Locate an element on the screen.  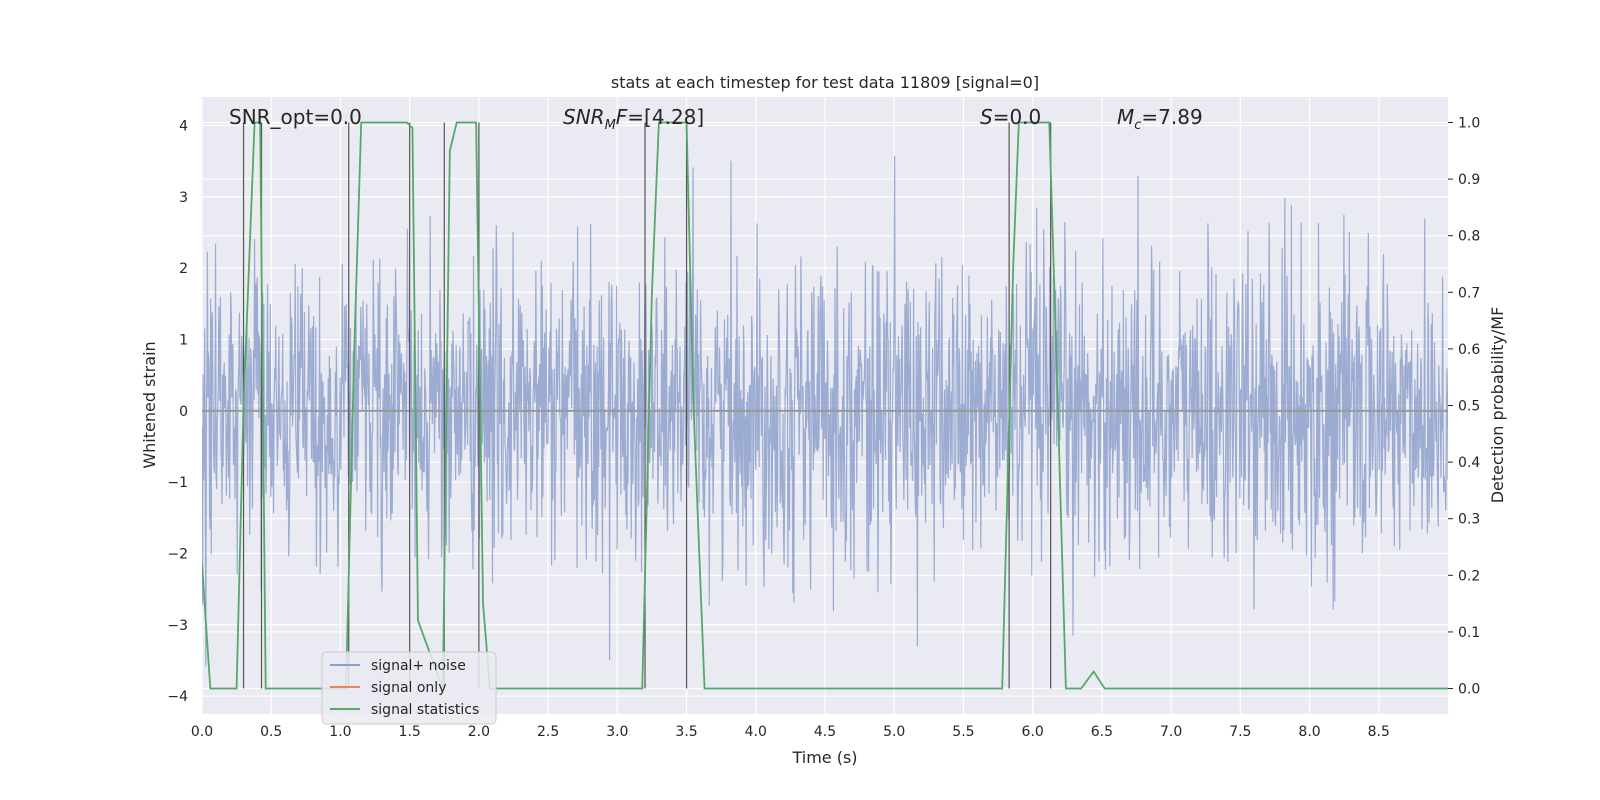
legend-label-signal-noise: signal+ noise is located at coordinates (418, 666).